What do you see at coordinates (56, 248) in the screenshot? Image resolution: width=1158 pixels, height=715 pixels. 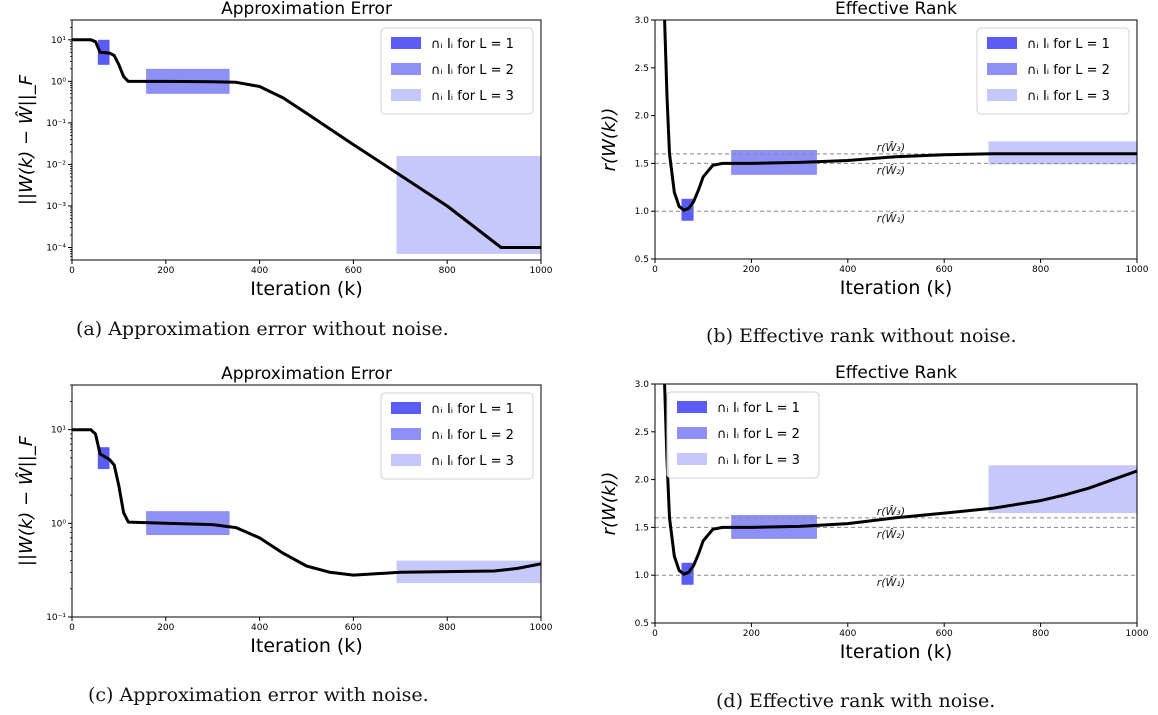 I see `y-tick-label: 10⁻⁴` at bounding box center [56, 248].